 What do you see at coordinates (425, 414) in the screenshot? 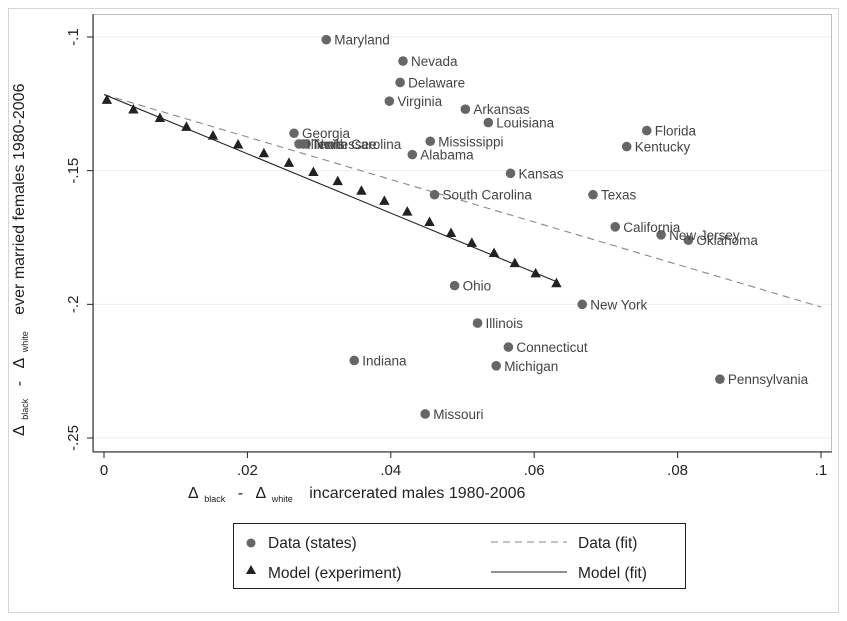
I see `state-point-missouri` at bounding box center [425, 414].